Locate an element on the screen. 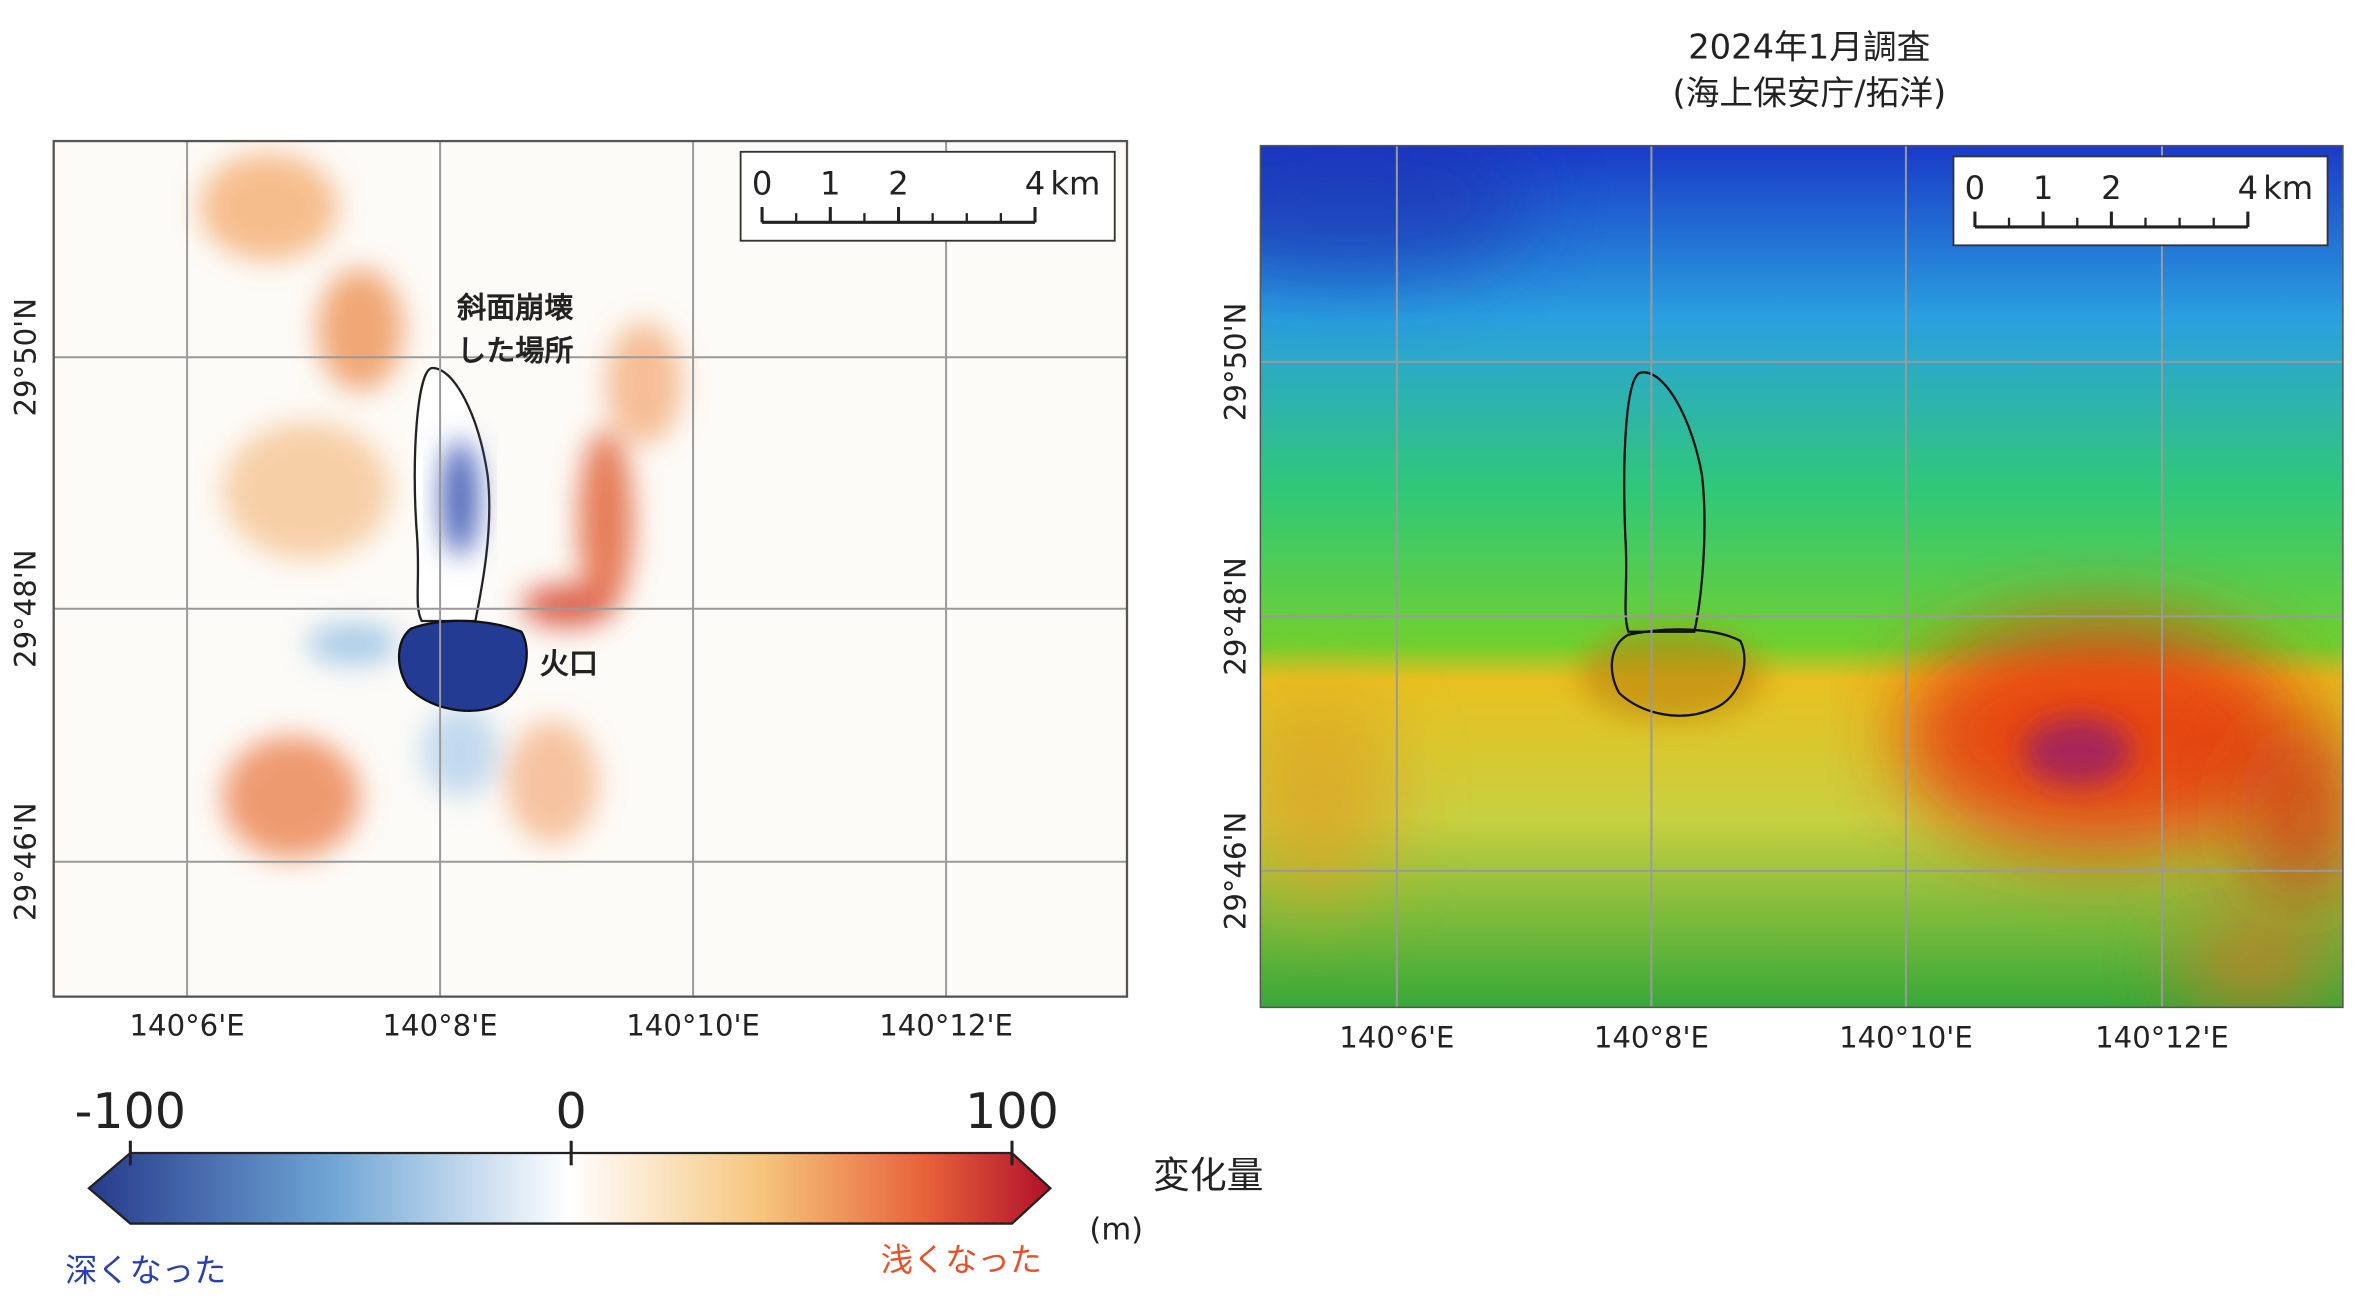  colorbar: -100 0 100 変化量 (m) 深くなった 浅くなった is located at coordinates (664, 1185).